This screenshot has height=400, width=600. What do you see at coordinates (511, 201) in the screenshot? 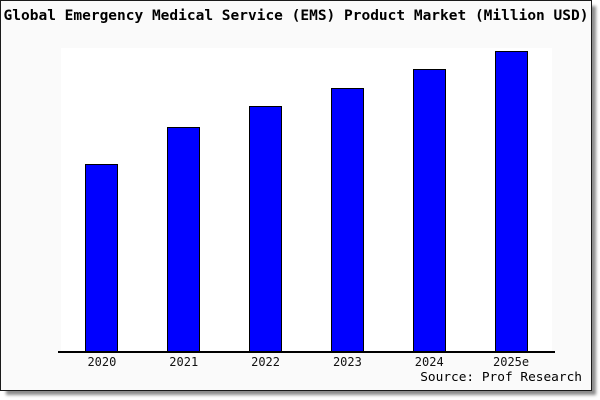
I see `bar-2025e` at bounding box center [511, 201].